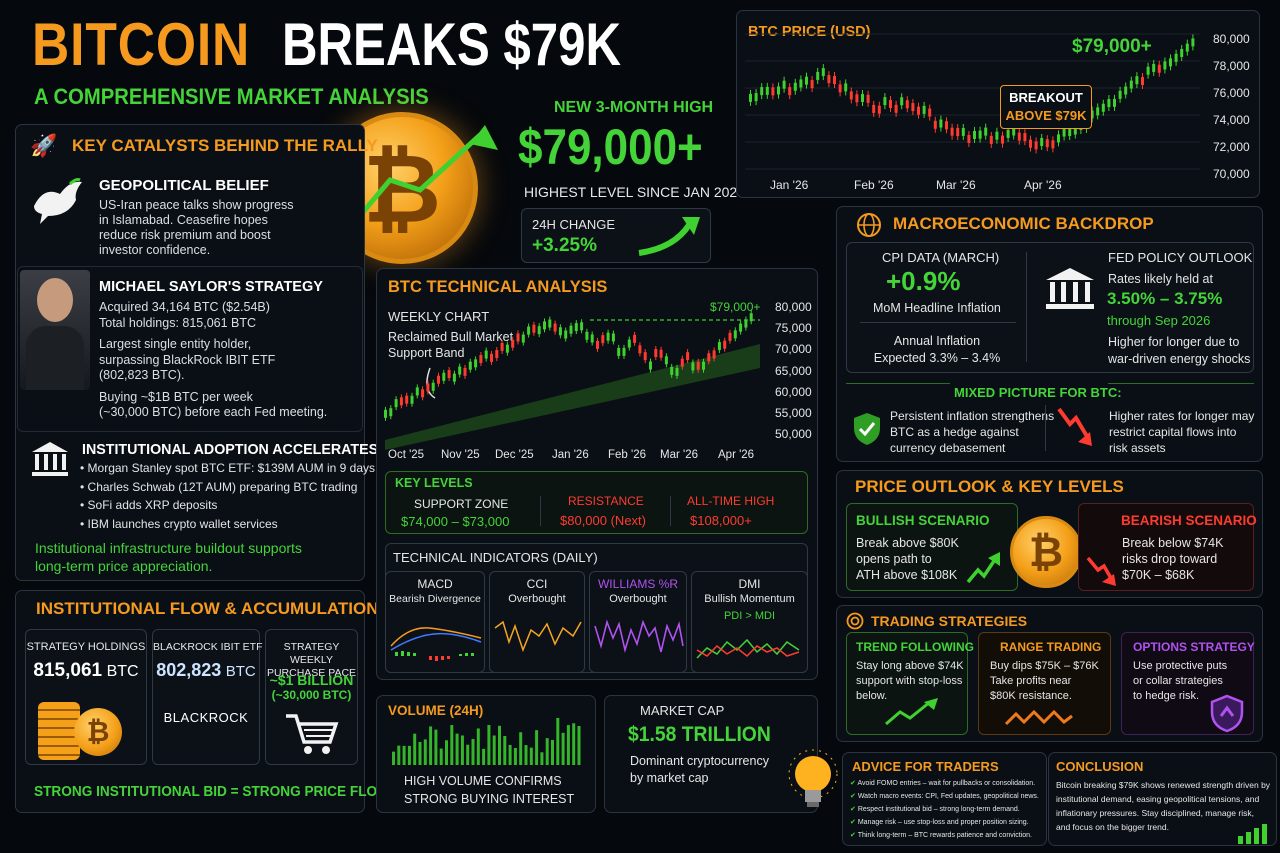 The height and width of the screenshot is (853, 1280). What do you see at coordinates (923, 520) in the screenshot?
I see `bull-title: BULLISH SCENARIO` at bounding box center [923, 520].